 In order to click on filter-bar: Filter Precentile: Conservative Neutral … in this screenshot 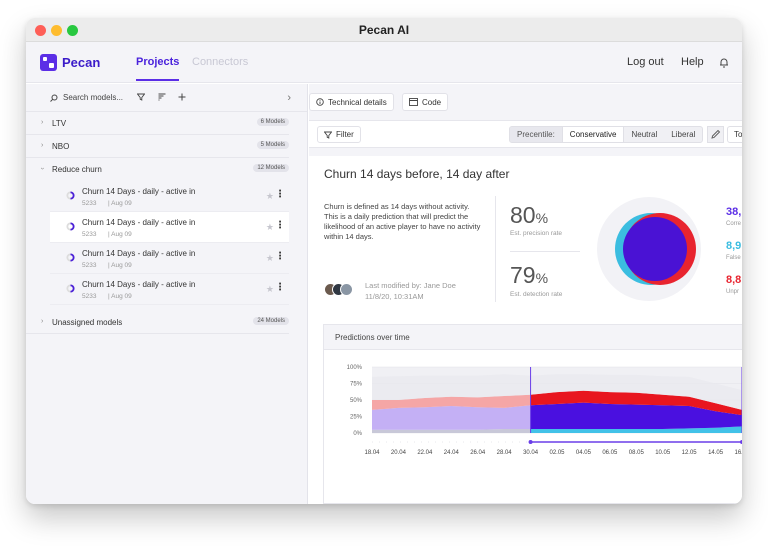, I will do `click(525, 134)`.